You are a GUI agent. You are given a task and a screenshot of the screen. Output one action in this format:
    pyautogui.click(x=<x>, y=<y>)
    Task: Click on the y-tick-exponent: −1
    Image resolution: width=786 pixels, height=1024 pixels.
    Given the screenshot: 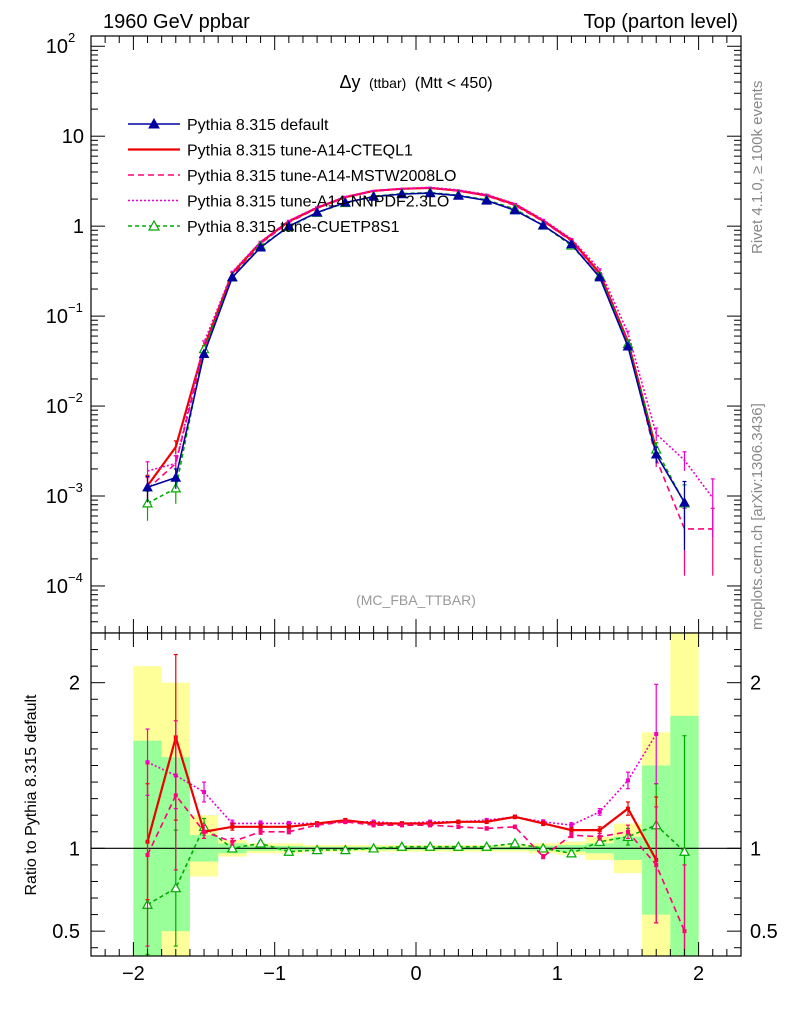 What is the action you would take?
    pyautogui.click(x=75, y=307)
    